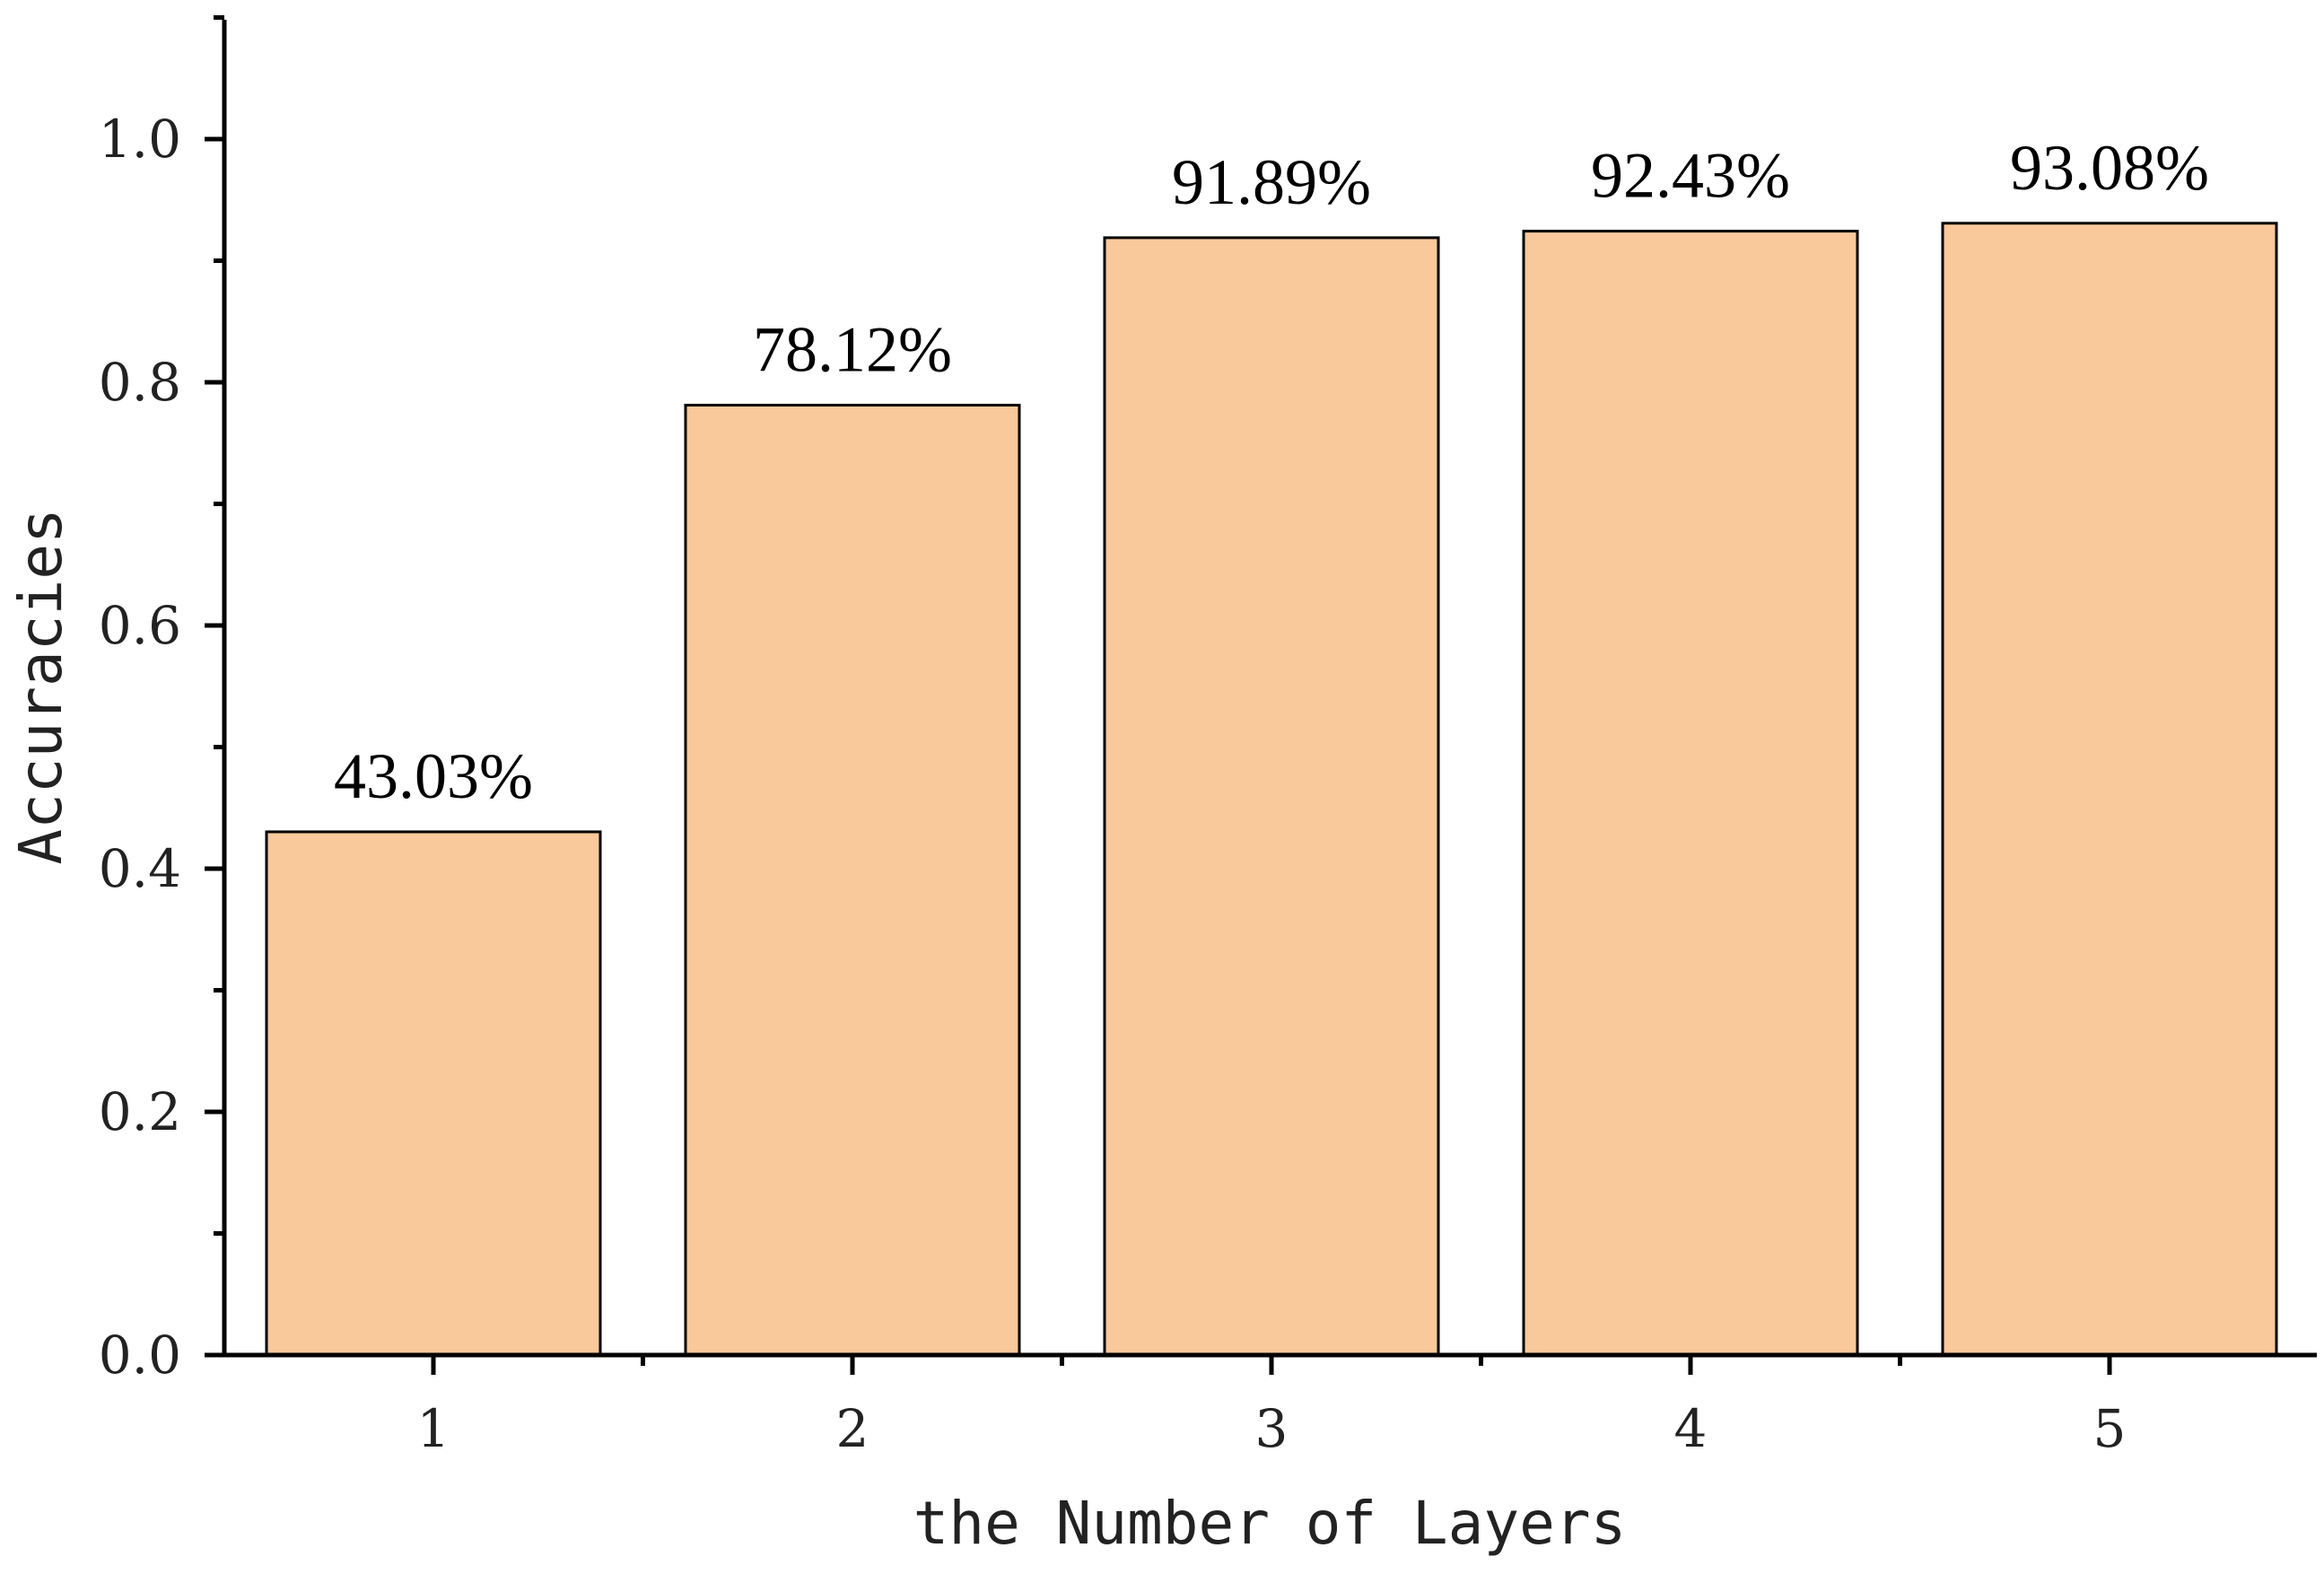 The image size is (2324, 1574). I want to click on x-tick-label-4: 4, so click(1691, 1428).